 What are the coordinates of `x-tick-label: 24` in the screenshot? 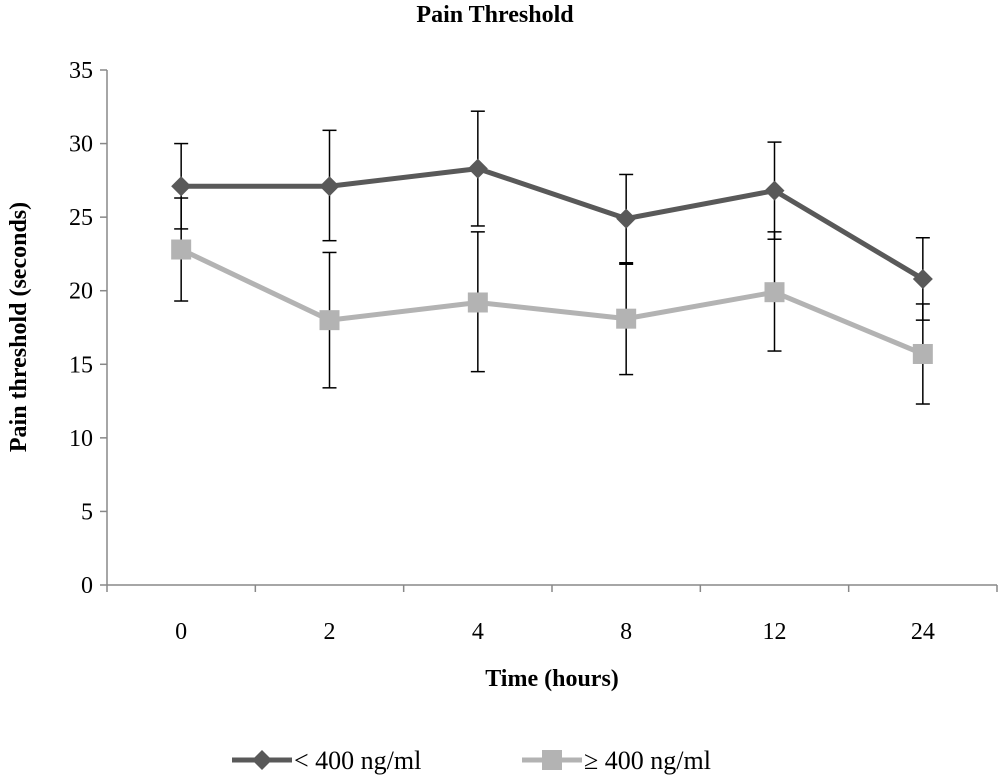 It's located at (923, 632).